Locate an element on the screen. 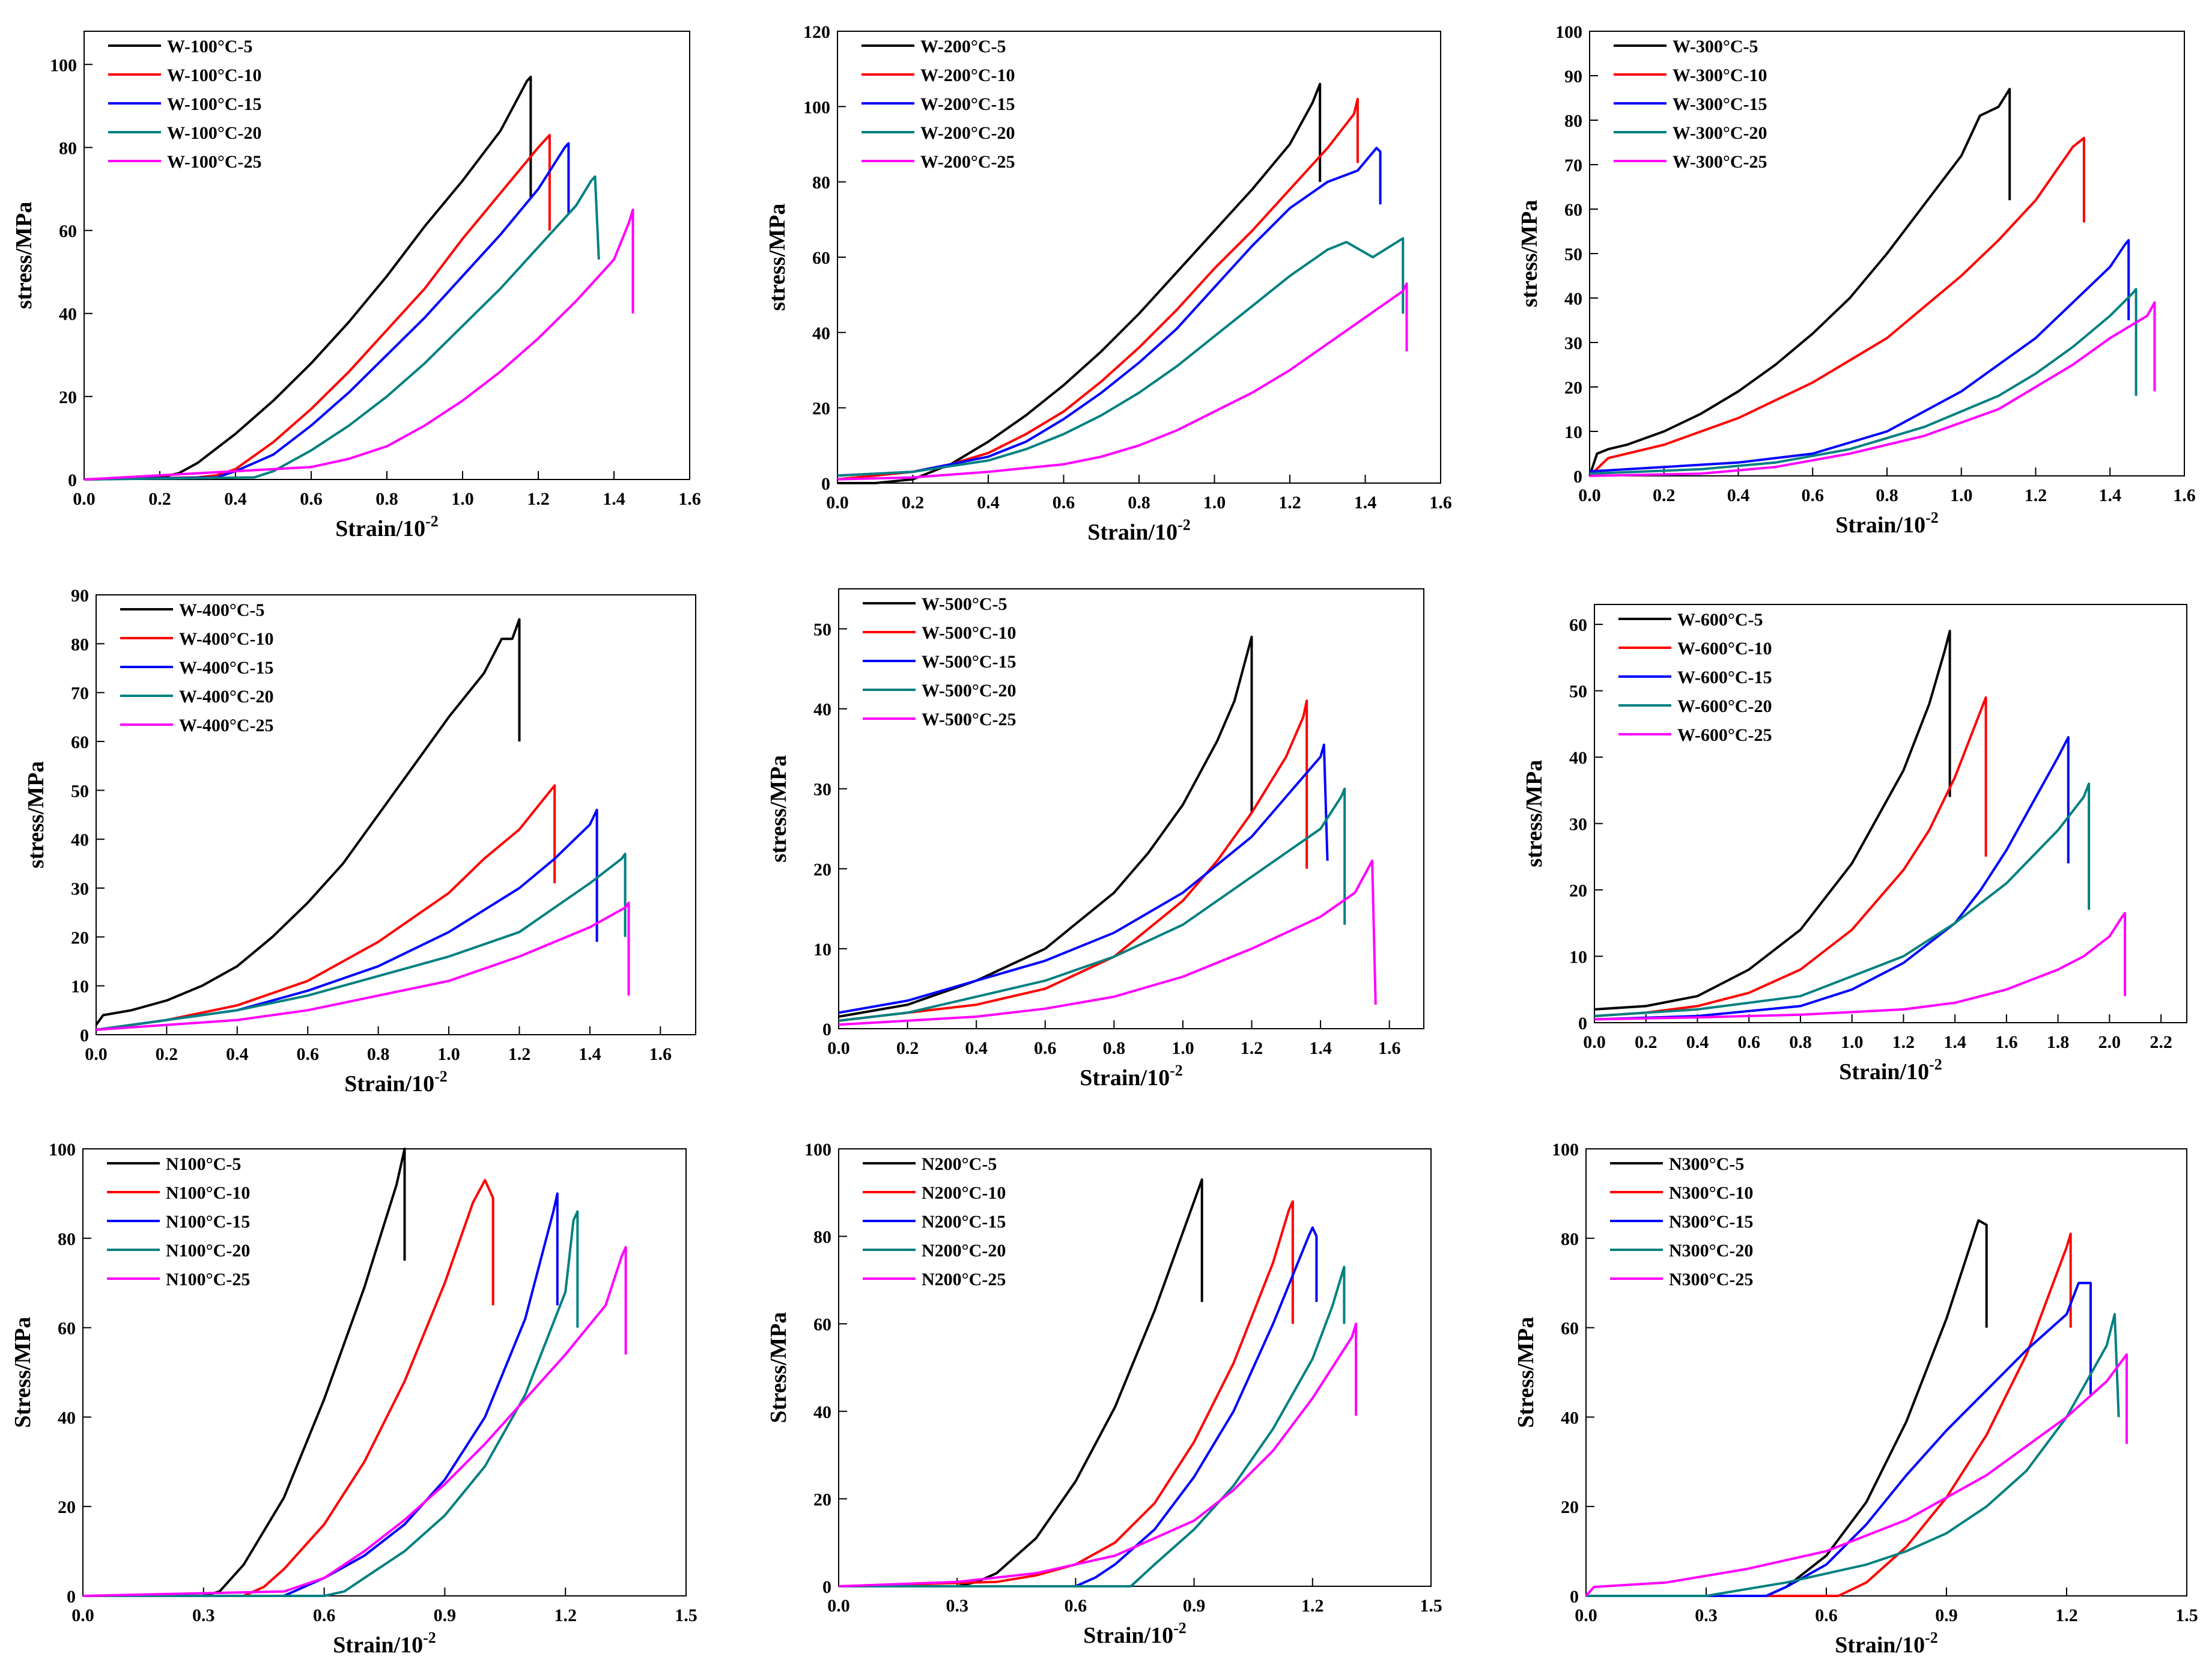 Image resolution: width=2212 pixels, height=1668 pixels. legend-label: N300°C-15 is located at coordinates (1711, 1222).